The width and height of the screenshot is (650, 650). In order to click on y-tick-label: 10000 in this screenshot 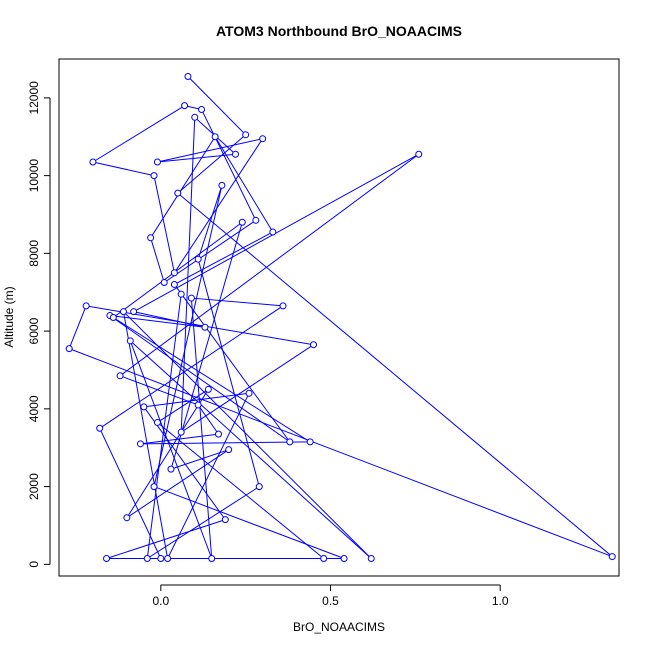, I will do `click(34, 176)`.